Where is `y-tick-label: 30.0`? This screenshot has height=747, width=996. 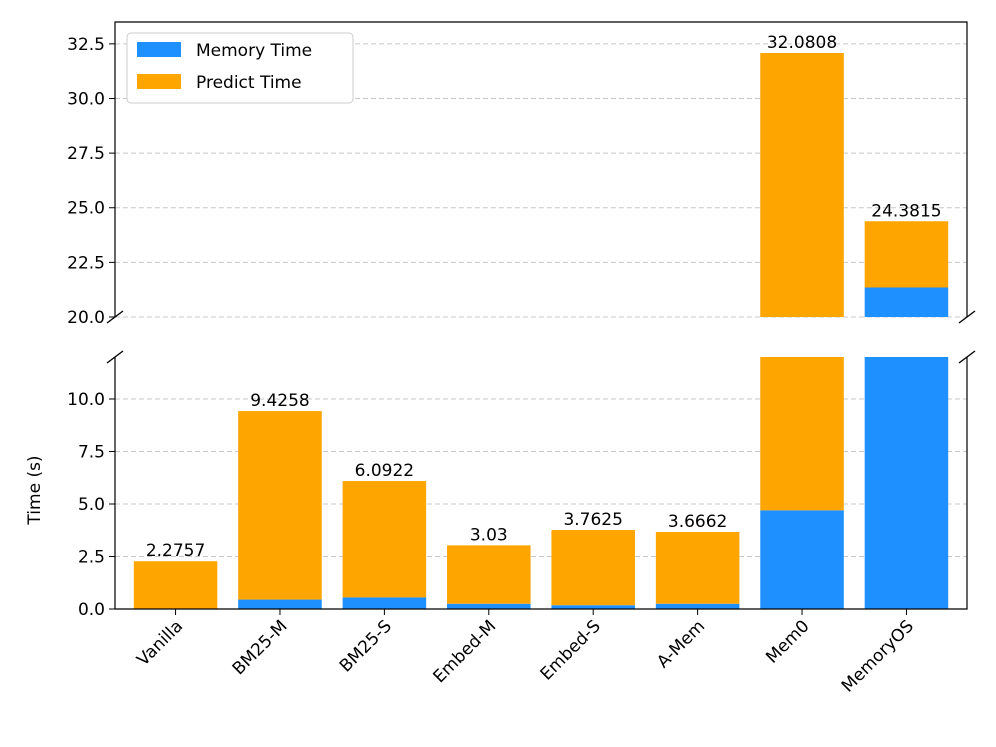 y-tick-label: 30.0 is located at coordinates (86, 99).